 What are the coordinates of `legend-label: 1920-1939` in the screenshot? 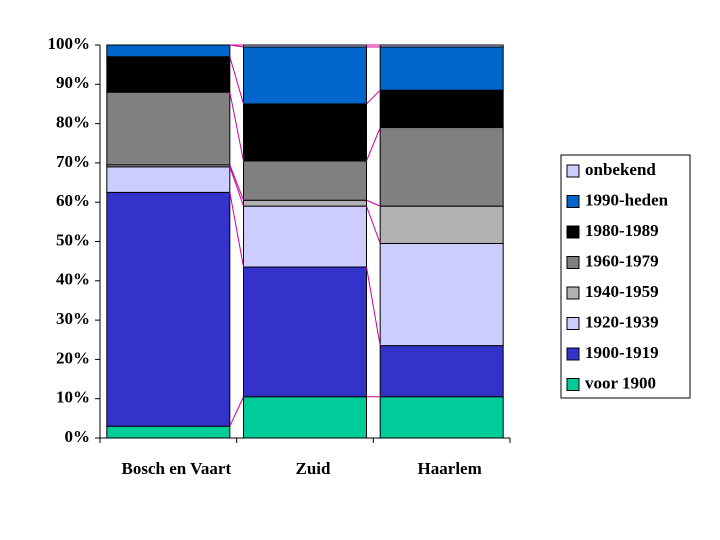 It's located at (622, 321).